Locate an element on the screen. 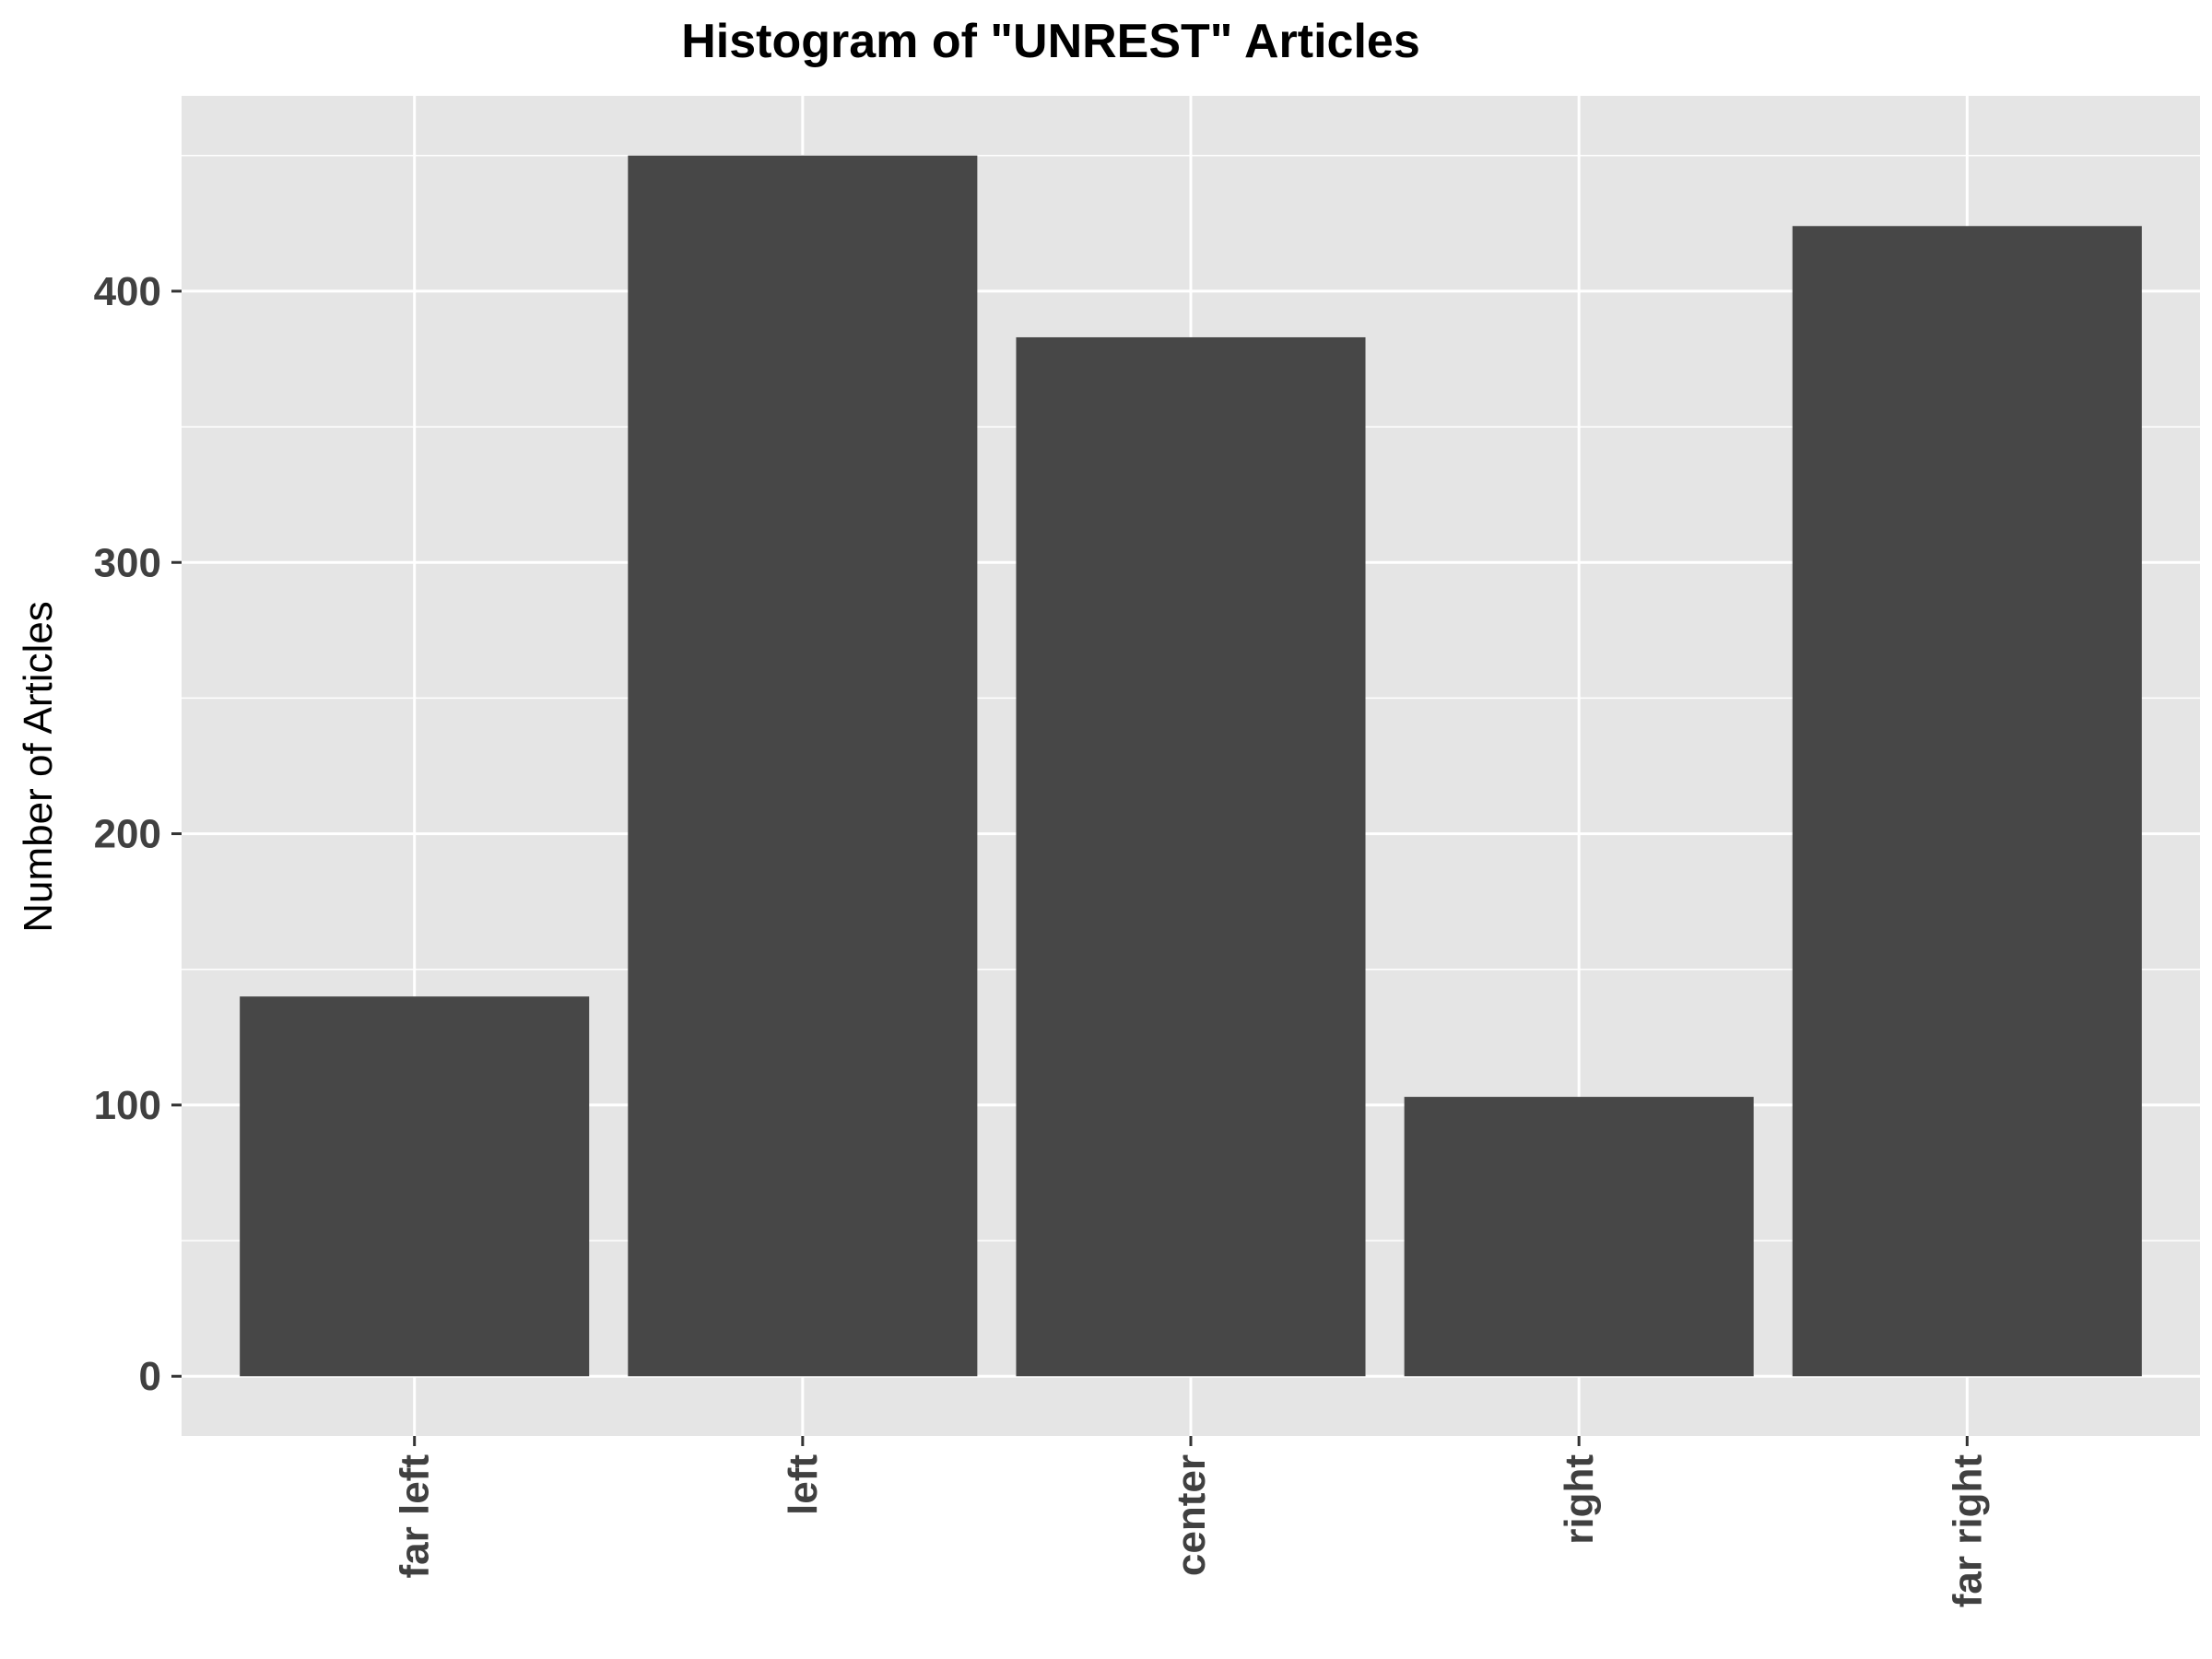  y-axis-label: Number of Articles is located at coordinates (38, 766).